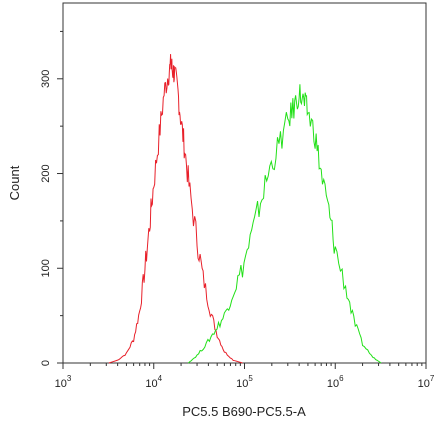 This screenshot has width=440, height=423. What do you see at coordinates (46, 268) in the screenshot?
I see `y-tick-label: 100` at bounding box center [46, 268].